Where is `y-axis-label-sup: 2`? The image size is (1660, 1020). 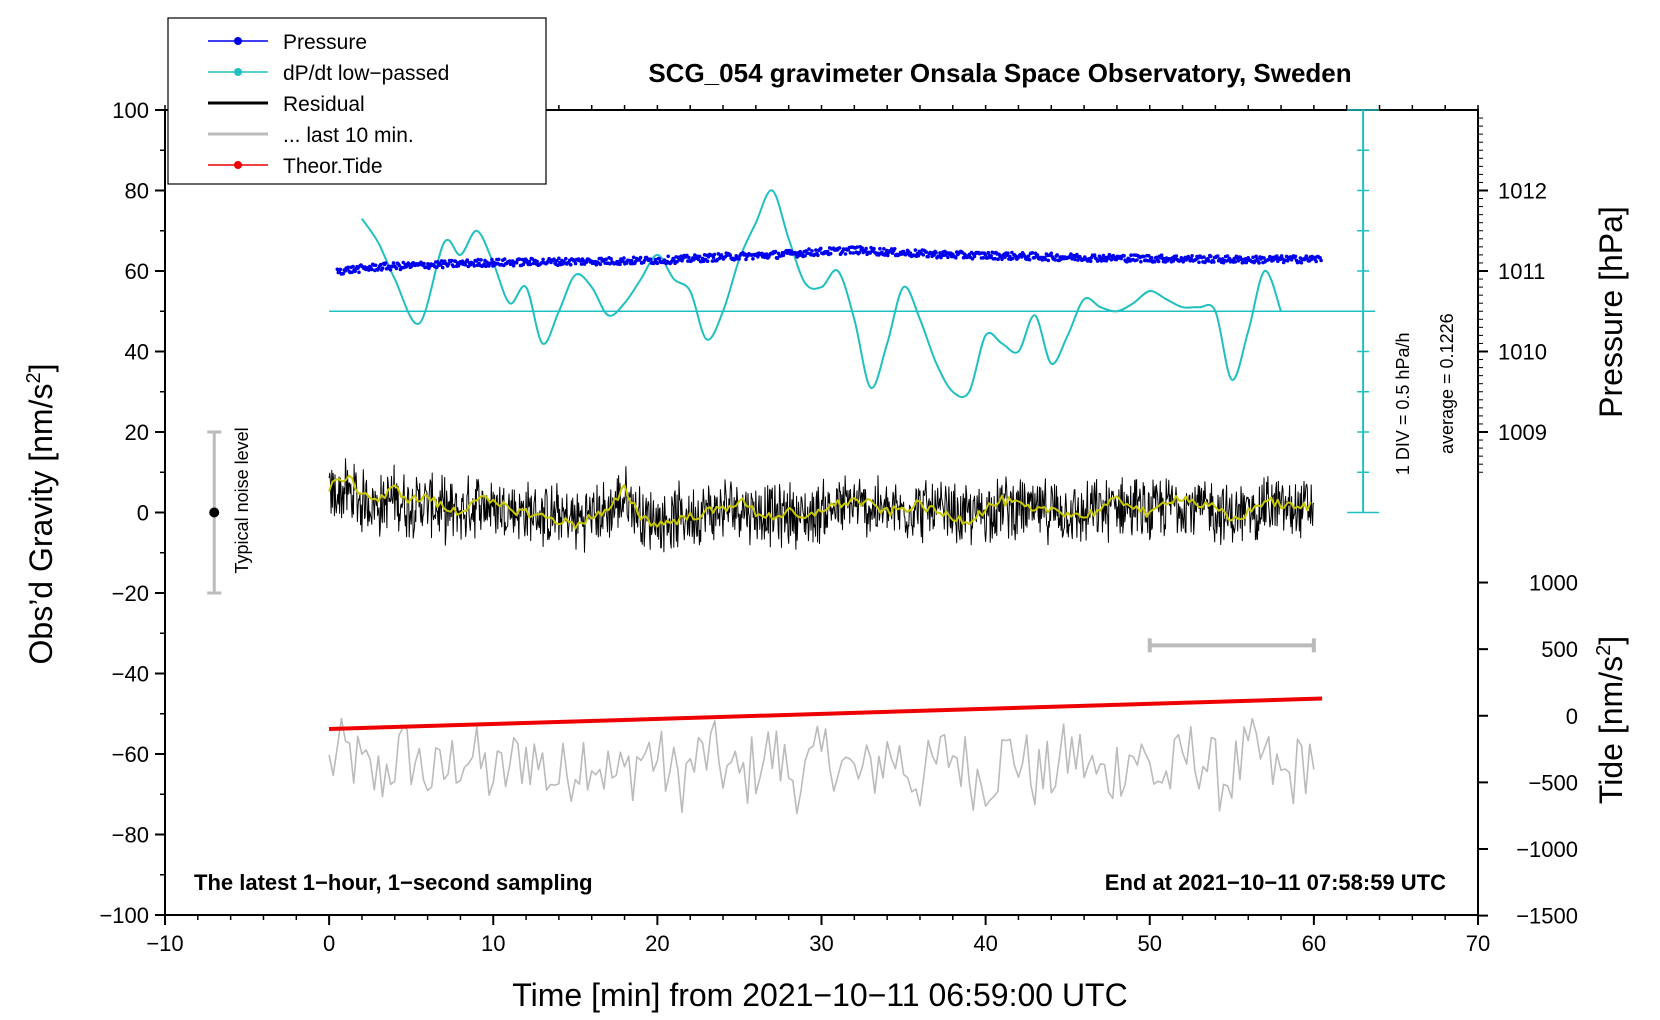 y-axis-label-sup: 2 is located at coordinates (34, 377).